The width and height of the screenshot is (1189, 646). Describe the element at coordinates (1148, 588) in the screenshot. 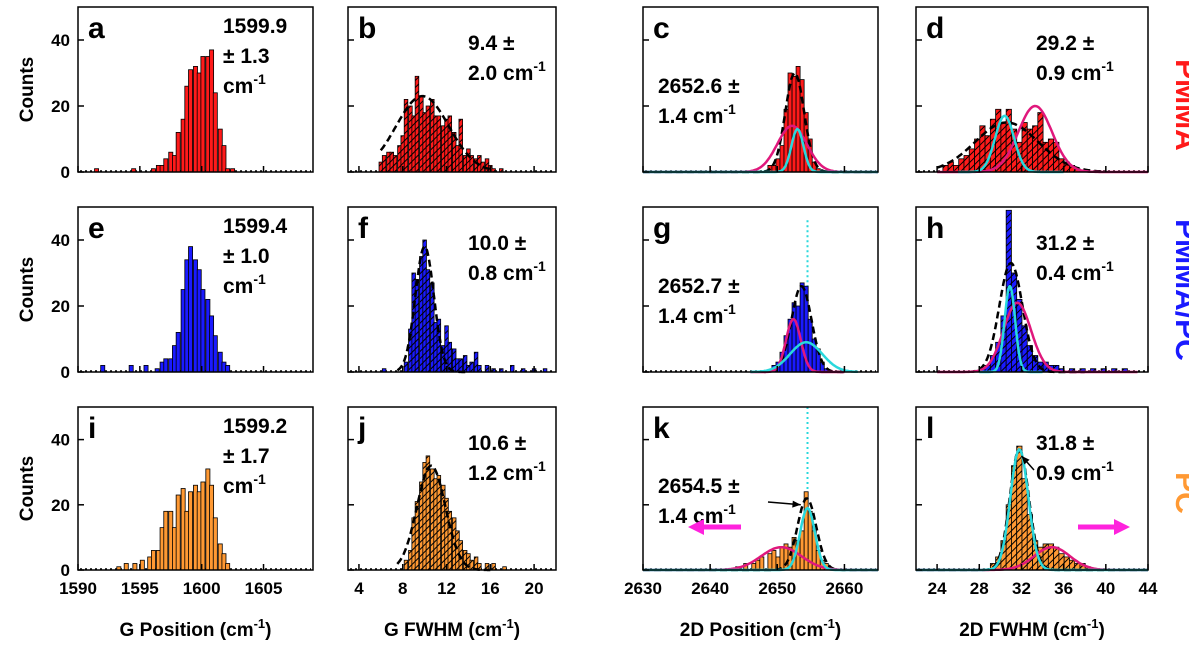

I see `x-tick-label: 44` at that location.